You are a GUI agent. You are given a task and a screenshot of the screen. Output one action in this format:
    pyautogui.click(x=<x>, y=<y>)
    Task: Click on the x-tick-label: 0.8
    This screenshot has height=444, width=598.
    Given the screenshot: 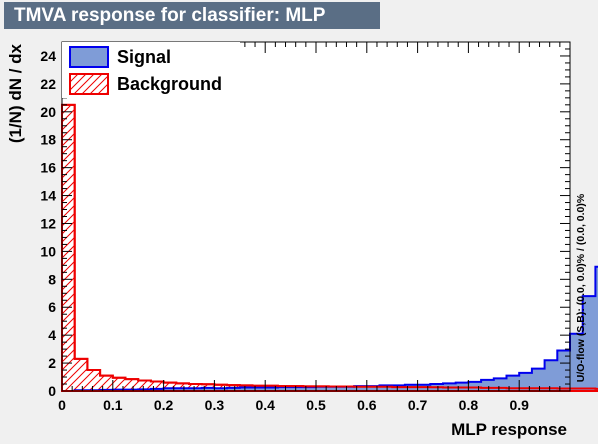 What is the action you would take?
    pyautogui.click(x=469, y=405)
    